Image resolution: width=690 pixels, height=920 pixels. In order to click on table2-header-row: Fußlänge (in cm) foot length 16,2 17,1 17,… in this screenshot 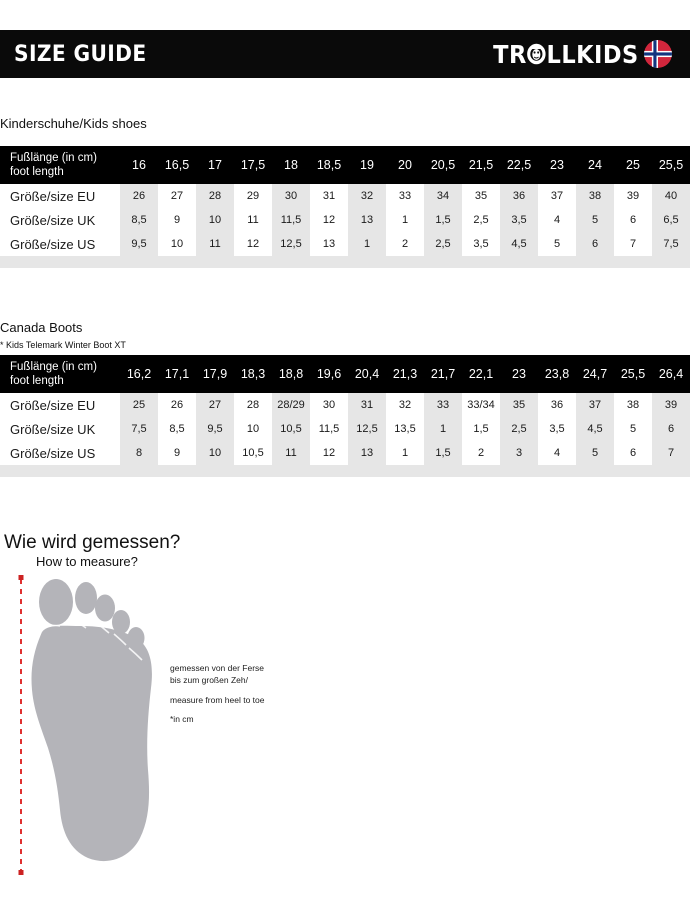, I will do `click(345, 374)`.